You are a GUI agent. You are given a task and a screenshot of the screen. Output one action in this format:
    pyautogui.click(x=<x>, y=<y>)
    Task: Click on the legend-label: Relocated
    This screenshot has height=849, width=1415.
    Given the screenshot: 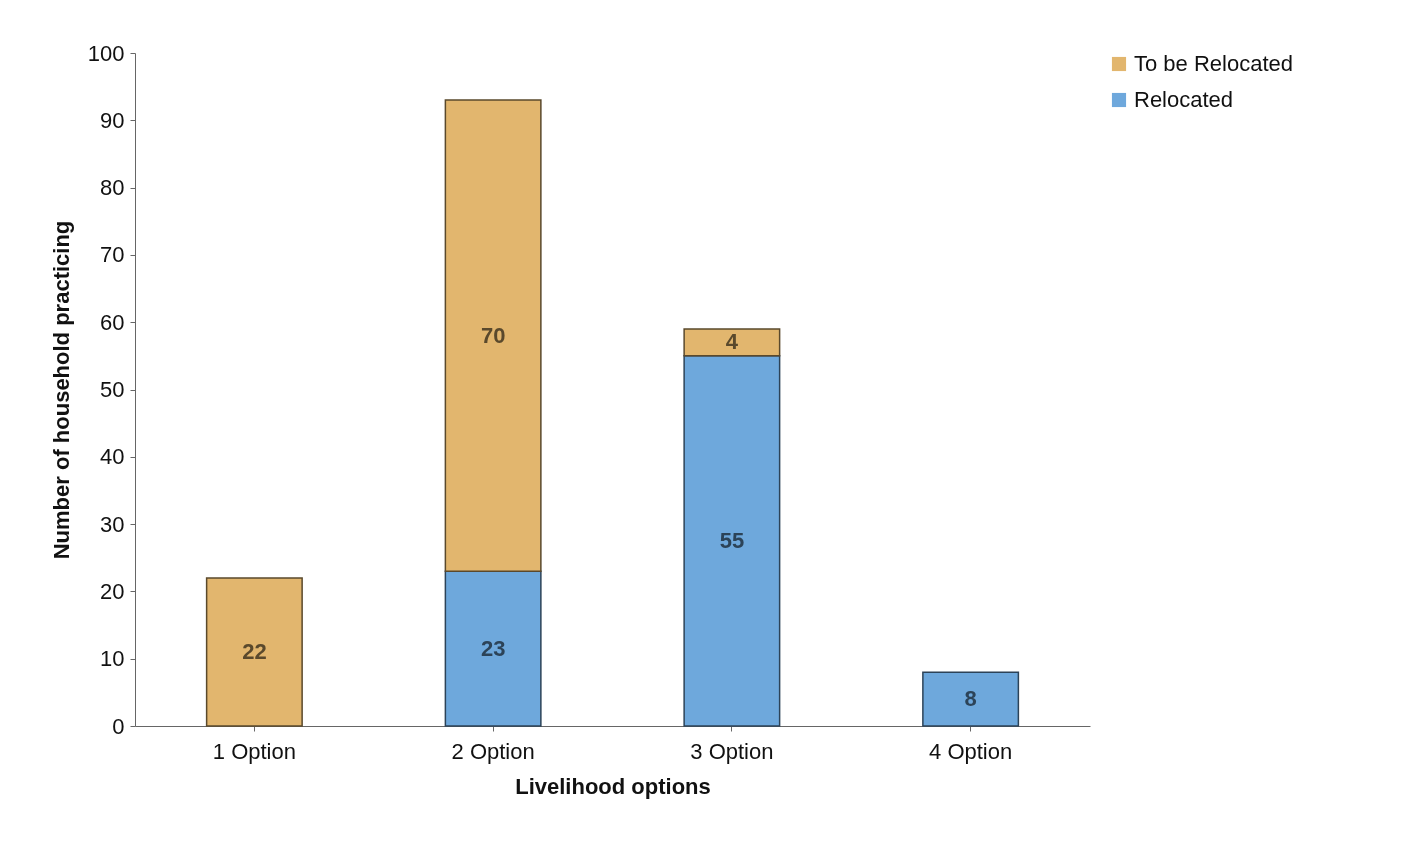 What is the action you would take?
    pyautogui.click(x=1184, y=99)
    